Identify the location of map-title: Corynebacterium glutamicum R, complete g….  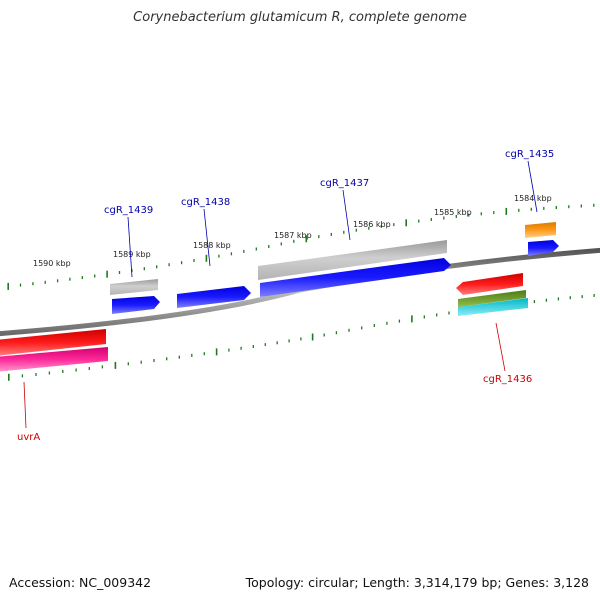
(300, 17).